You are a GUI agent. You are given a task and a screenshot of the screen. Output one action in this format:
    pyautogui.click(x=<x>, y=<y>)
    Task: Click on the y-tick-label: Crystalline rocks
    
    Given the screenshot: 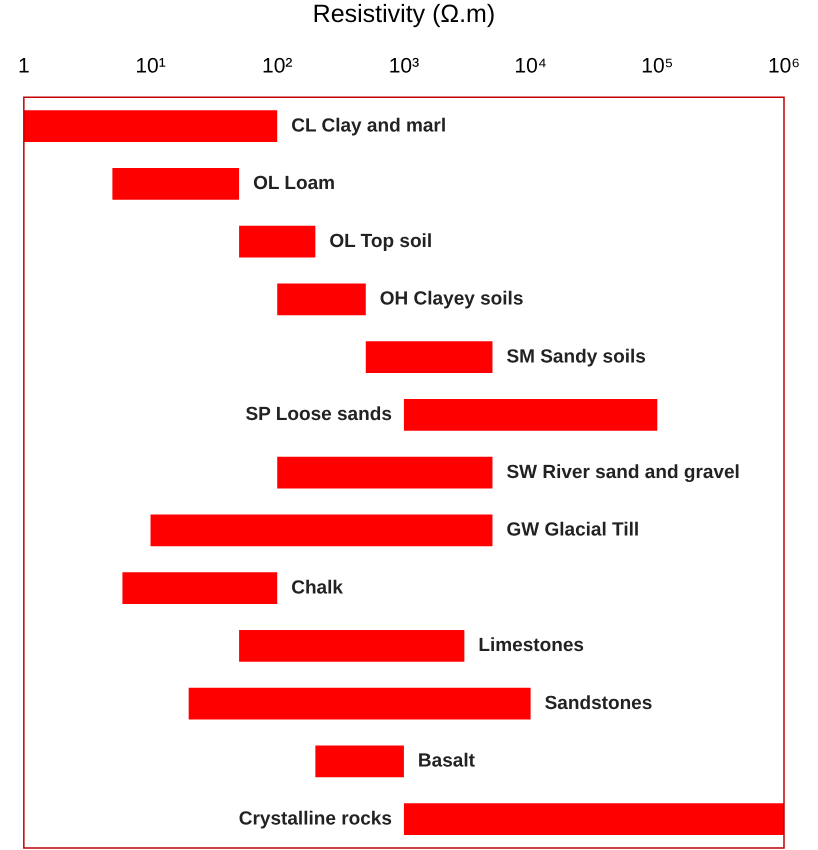 What is the action you would take?
    pyautogui.click(x=315, y=819)
    